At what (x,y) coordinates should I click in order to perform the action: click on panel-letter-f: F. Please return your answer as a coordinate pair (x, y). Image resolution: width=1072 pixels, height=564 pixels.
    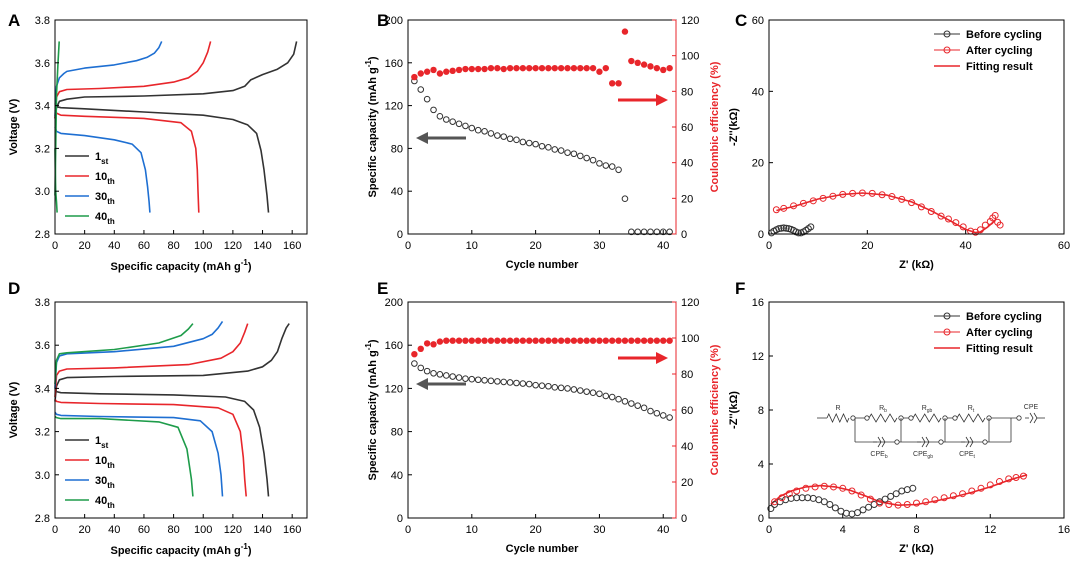
    Looking at the image, I should click on (740, 288).